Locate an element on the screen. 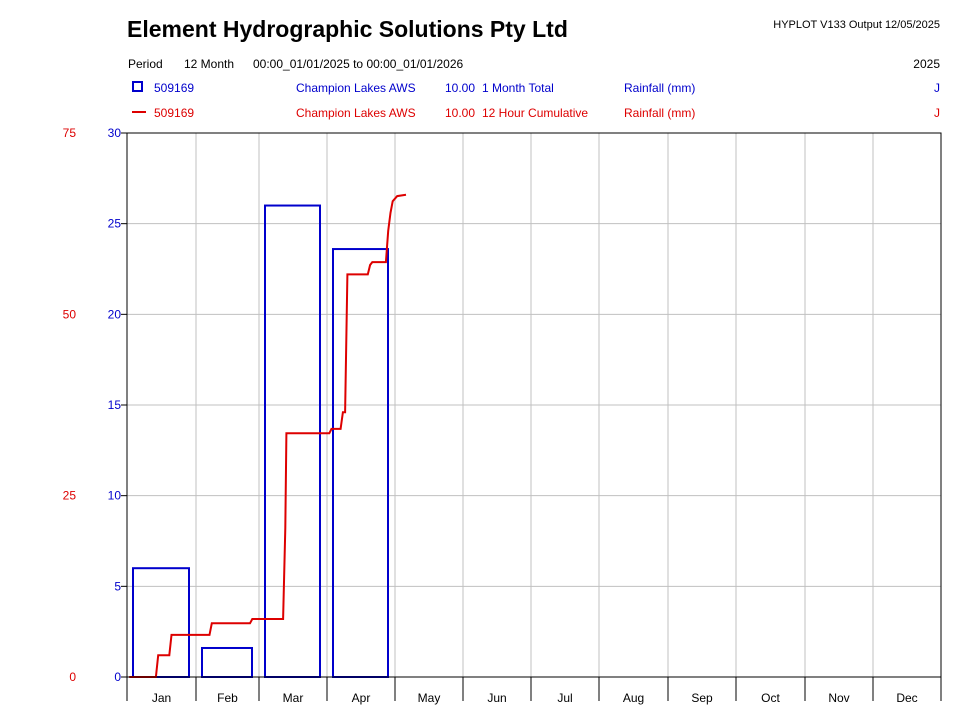 Image resolution: width=968 pixels, height=726 pixels. x-axis-tick-label: Sep is located at coordinates (702, 698).